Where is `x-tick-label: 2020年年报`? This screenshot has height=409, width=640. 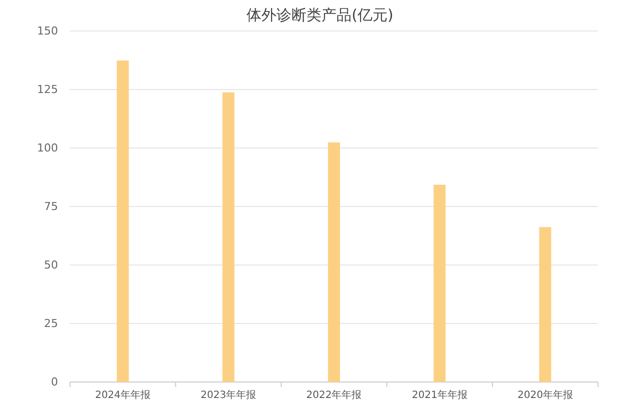 x-tick-label: 2020年年报 is located at coordinates (545, 395).